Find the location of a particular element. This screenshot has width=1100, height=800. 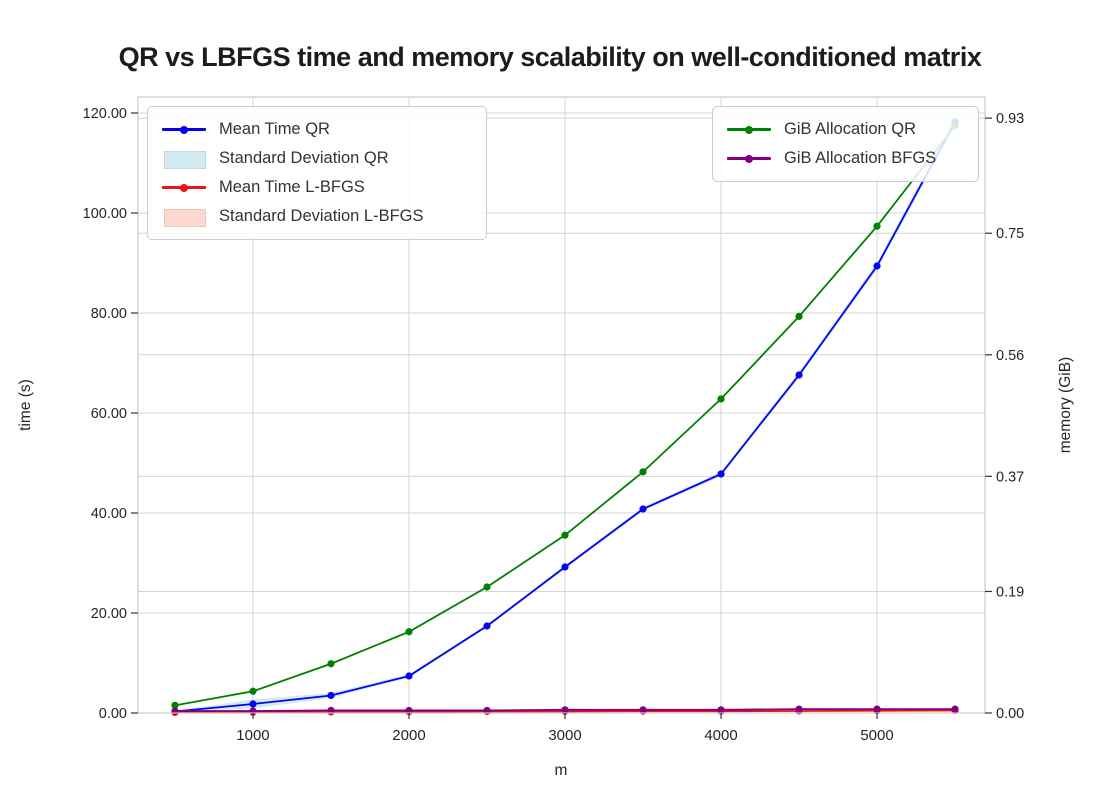

legend-item-mean-time-qr: Mean Time QR is located at coordinates (317, 129).